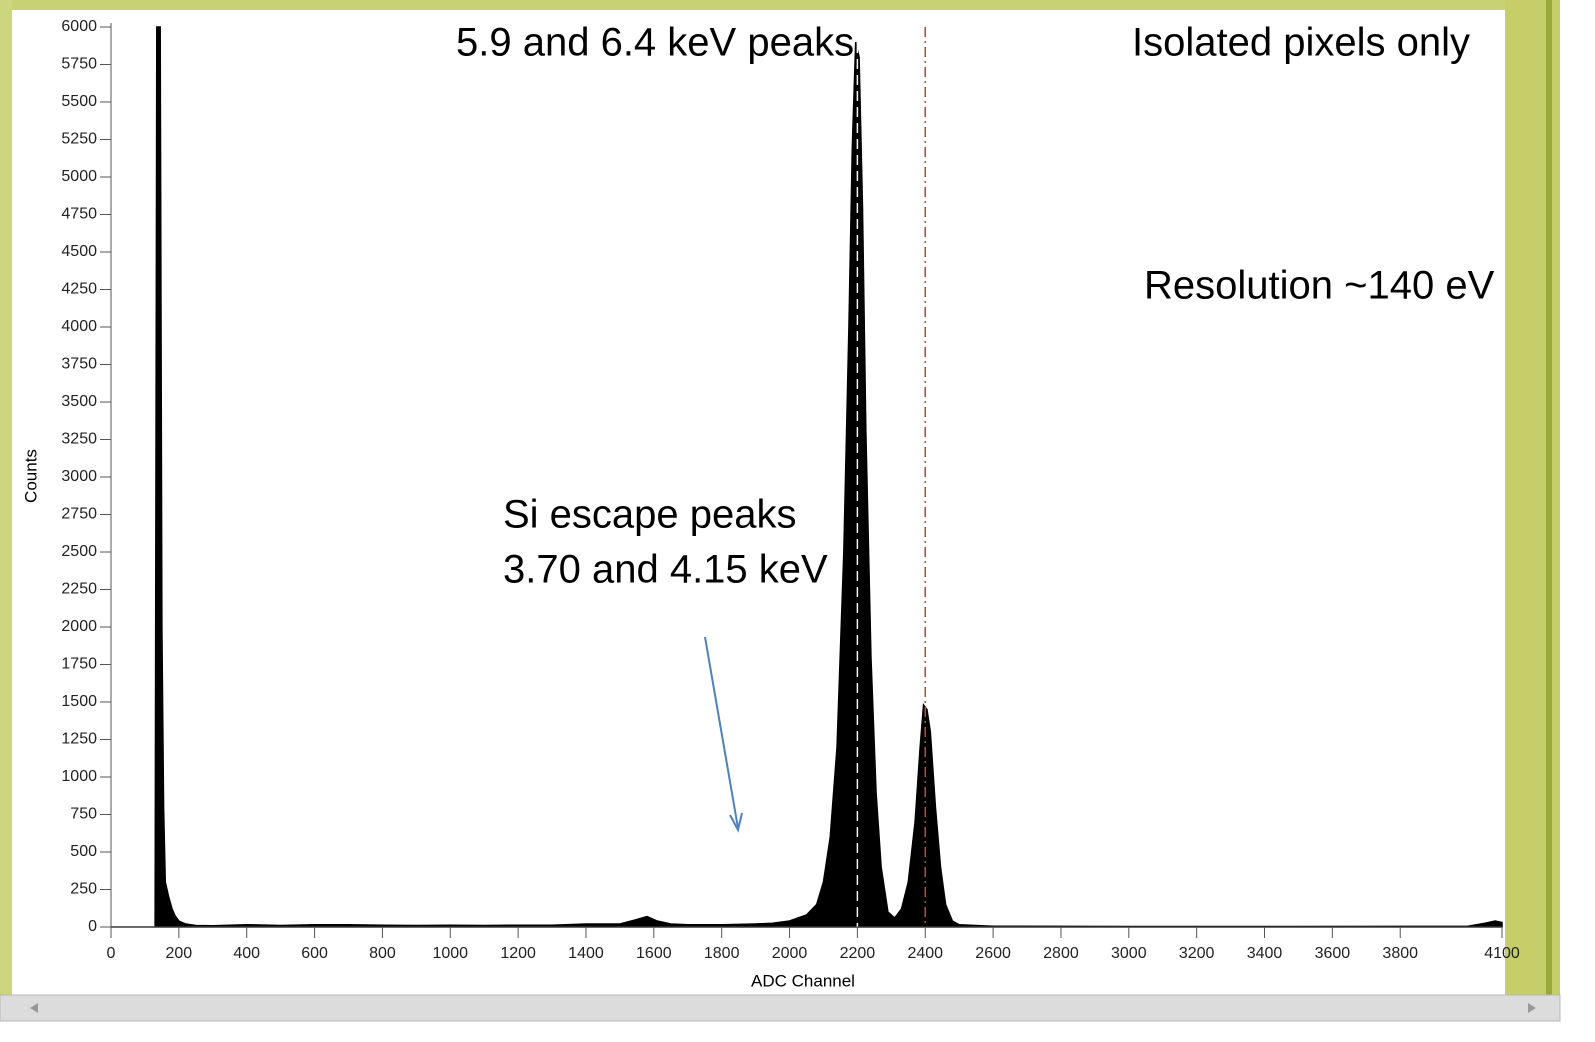 The width and height of the screenshot is (1595, 1042). Describe the element at coordinates (79, 26) in the screenshot. I see `y-tick-label: 6000` at that location.